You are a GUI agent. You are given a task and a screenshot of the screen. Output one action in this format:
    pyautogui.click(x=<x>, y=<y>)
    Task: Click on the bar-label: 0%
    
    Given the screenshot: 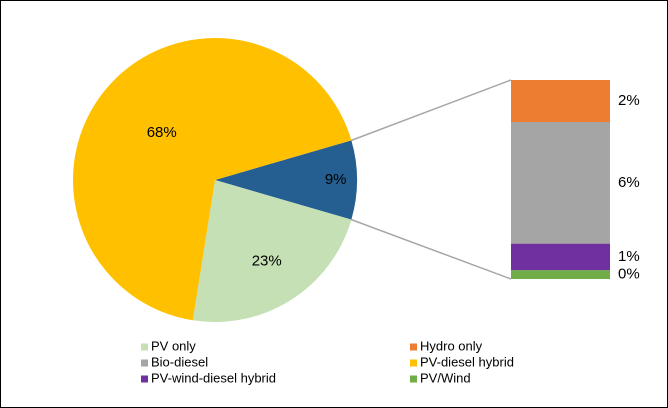 What is the action you would take?
    pyautogui.click(x=629, y=274)
    